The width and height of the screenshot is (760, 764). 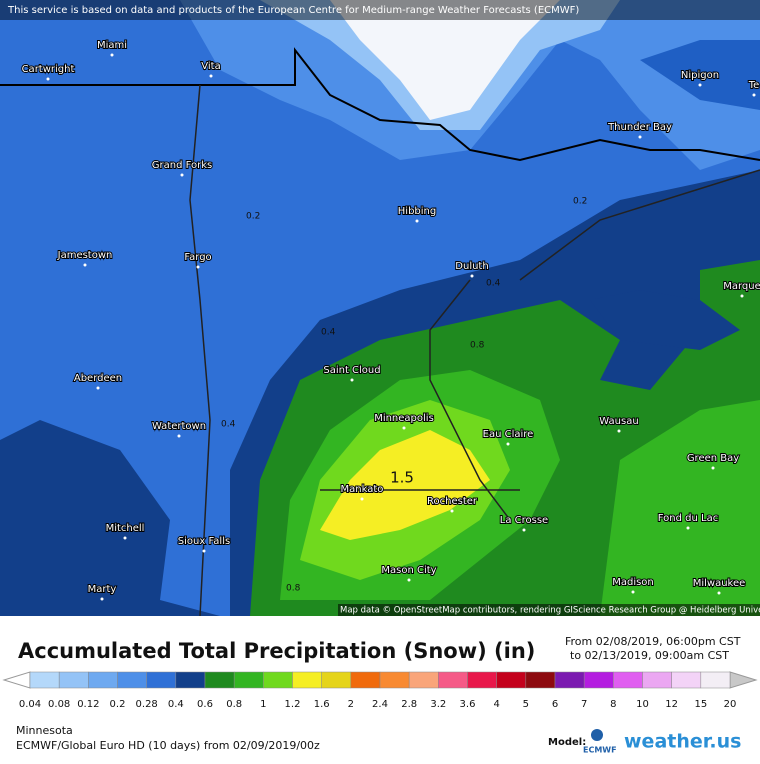 What do you see at coordinates (402, 478) in the screenshot?
I see `max-label: 1.5` at bounding box center [402, 478].